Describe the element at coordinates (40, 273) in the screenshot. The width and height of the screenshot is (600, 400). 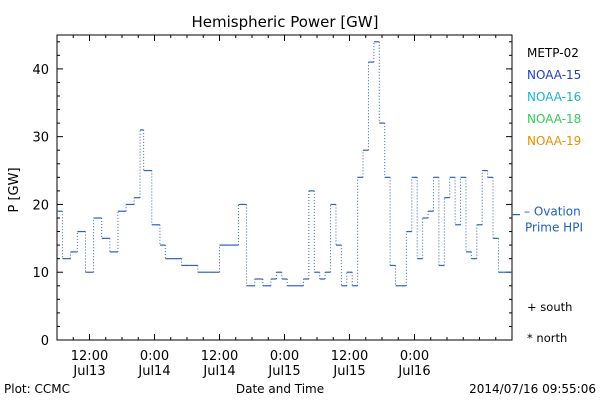
I see `y-tick-label: 10` at that location.